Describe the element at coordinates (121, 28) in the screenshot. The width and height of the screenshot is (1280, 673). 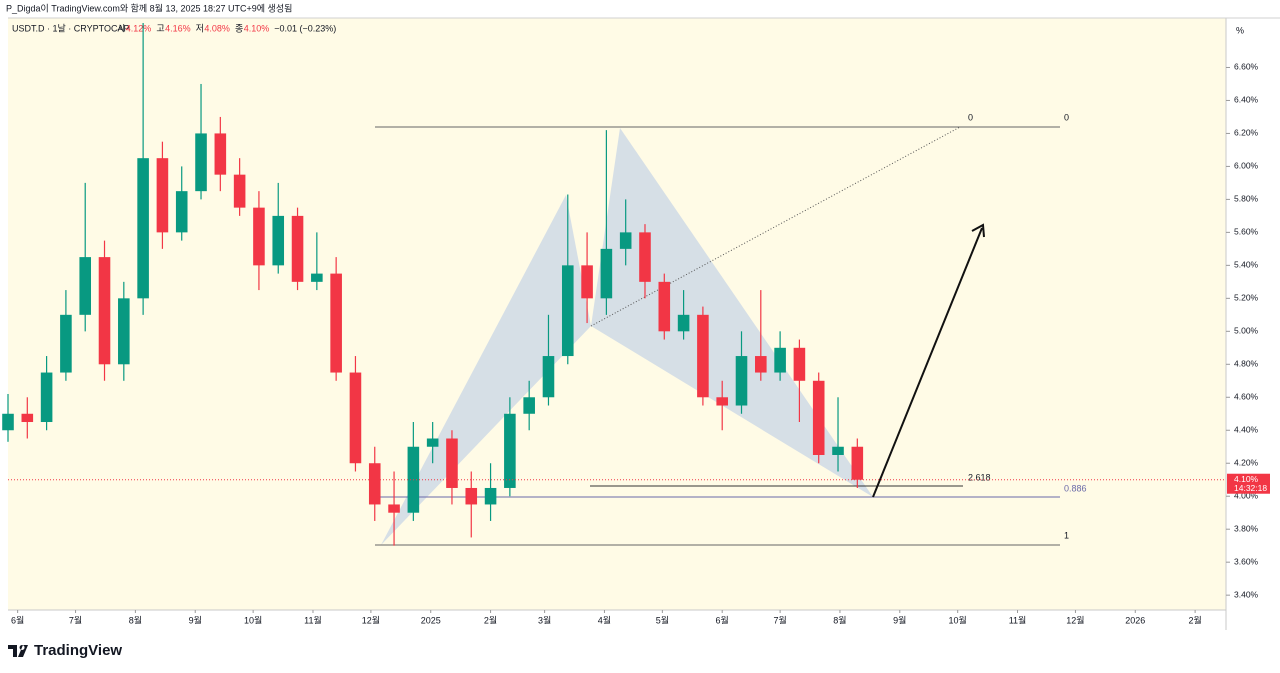
I see `ohlc-item: 시` at that location.